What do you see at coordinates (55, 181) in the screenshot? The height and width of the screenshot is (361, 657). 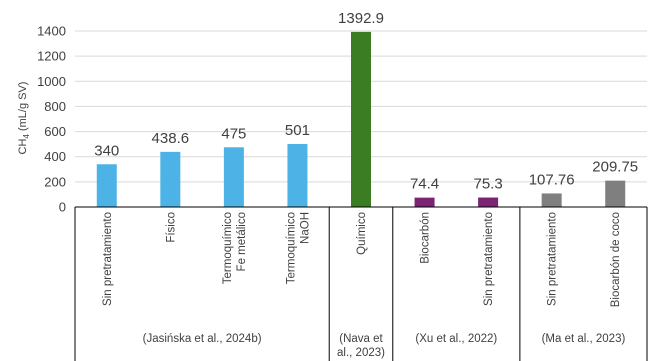 I see `y-tick-label: 200` at bounding box center [55, 181].